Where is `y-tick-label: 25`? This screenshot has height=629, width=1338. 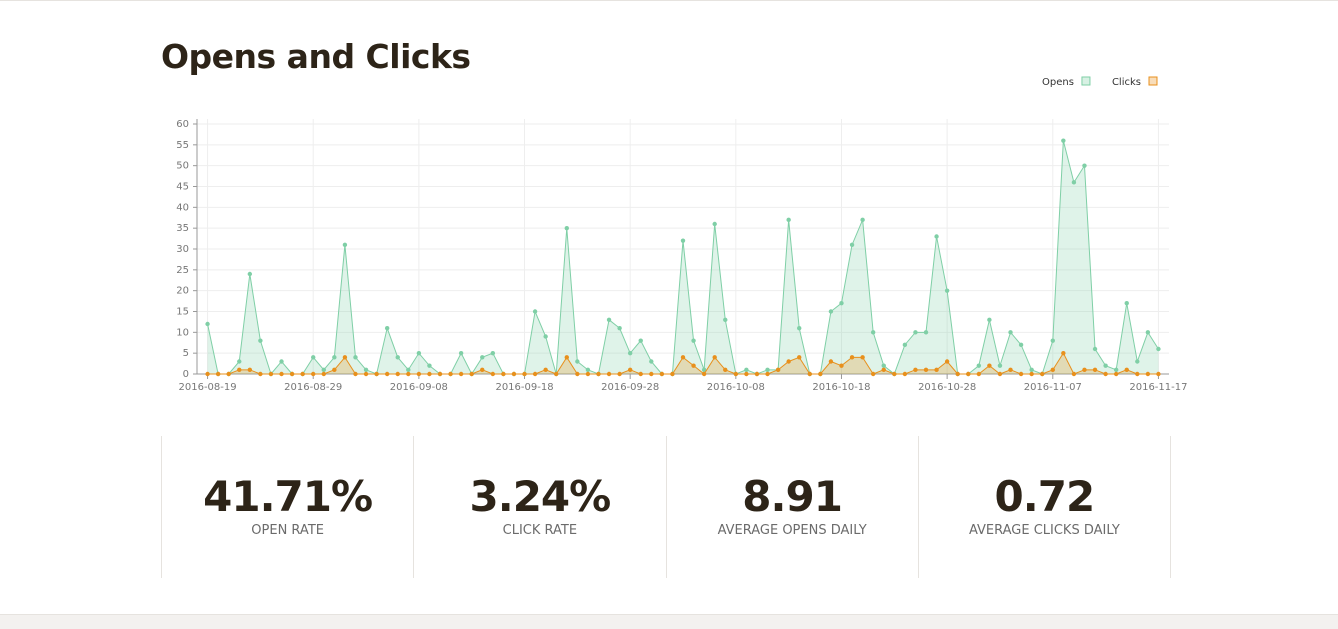 y-tick-label: 25 is located at coordinates (182, 270).